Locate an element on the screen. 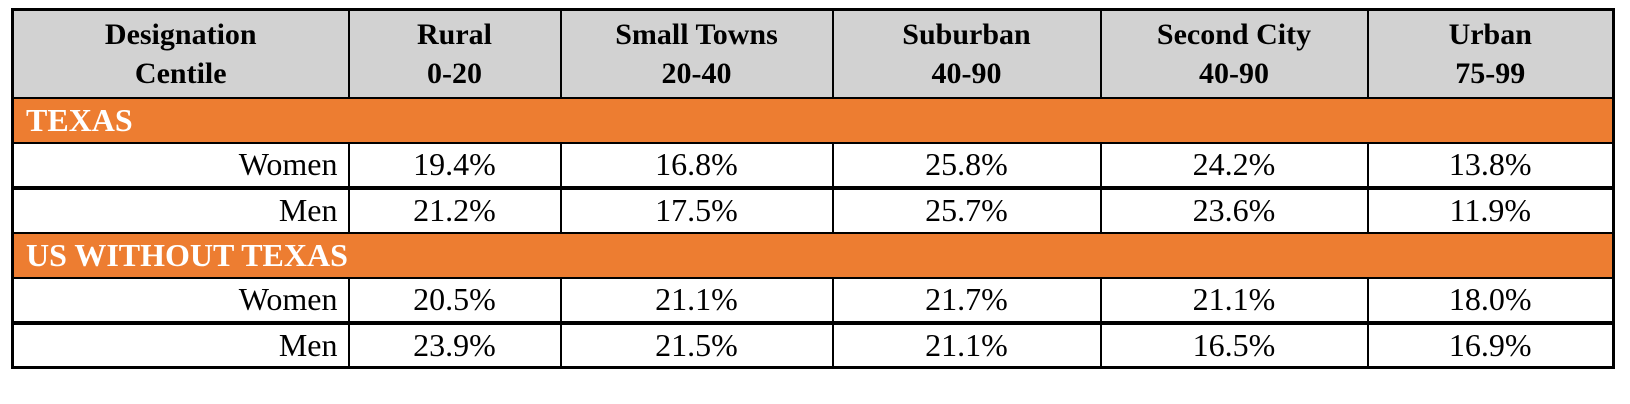 This screenshot has width=1630, height=404. section-title: US WITHOUT TEXAS is located at coordinates (813, 255).